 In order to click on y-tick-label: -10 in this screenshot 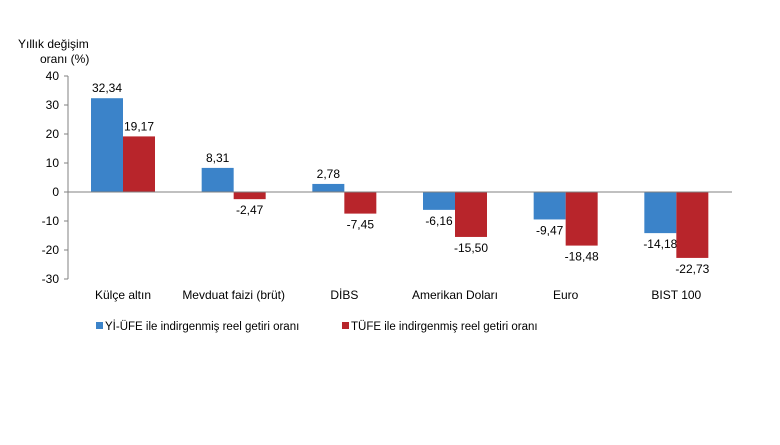, I will do `click(51, 221)`.